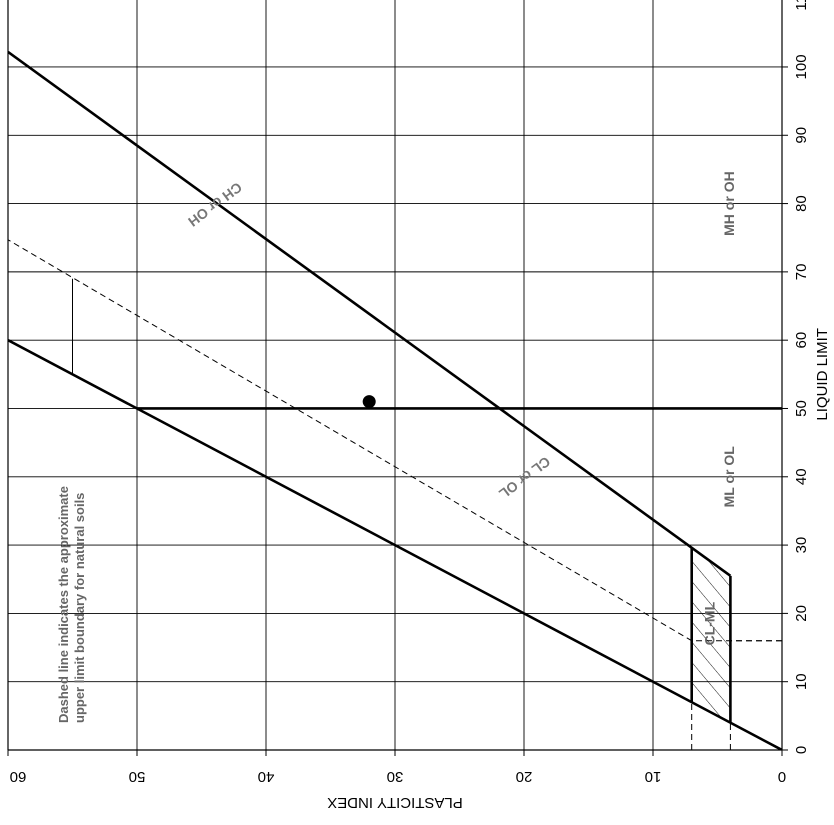 The image size is (834, 825). I want to click on tick-label-ll-110: 110, so click(801, 5).